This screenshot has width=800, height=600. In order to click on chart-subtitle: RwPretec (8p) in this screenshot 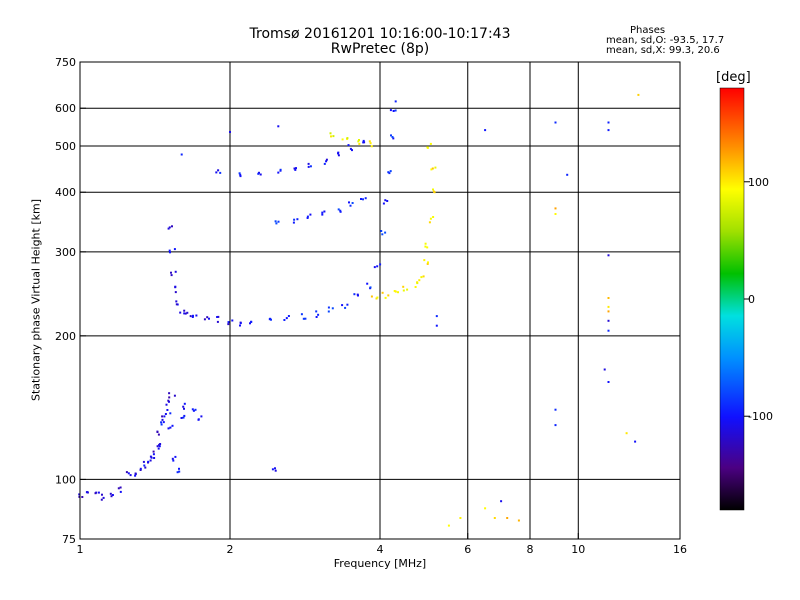, I will do `click(380, 49)`.